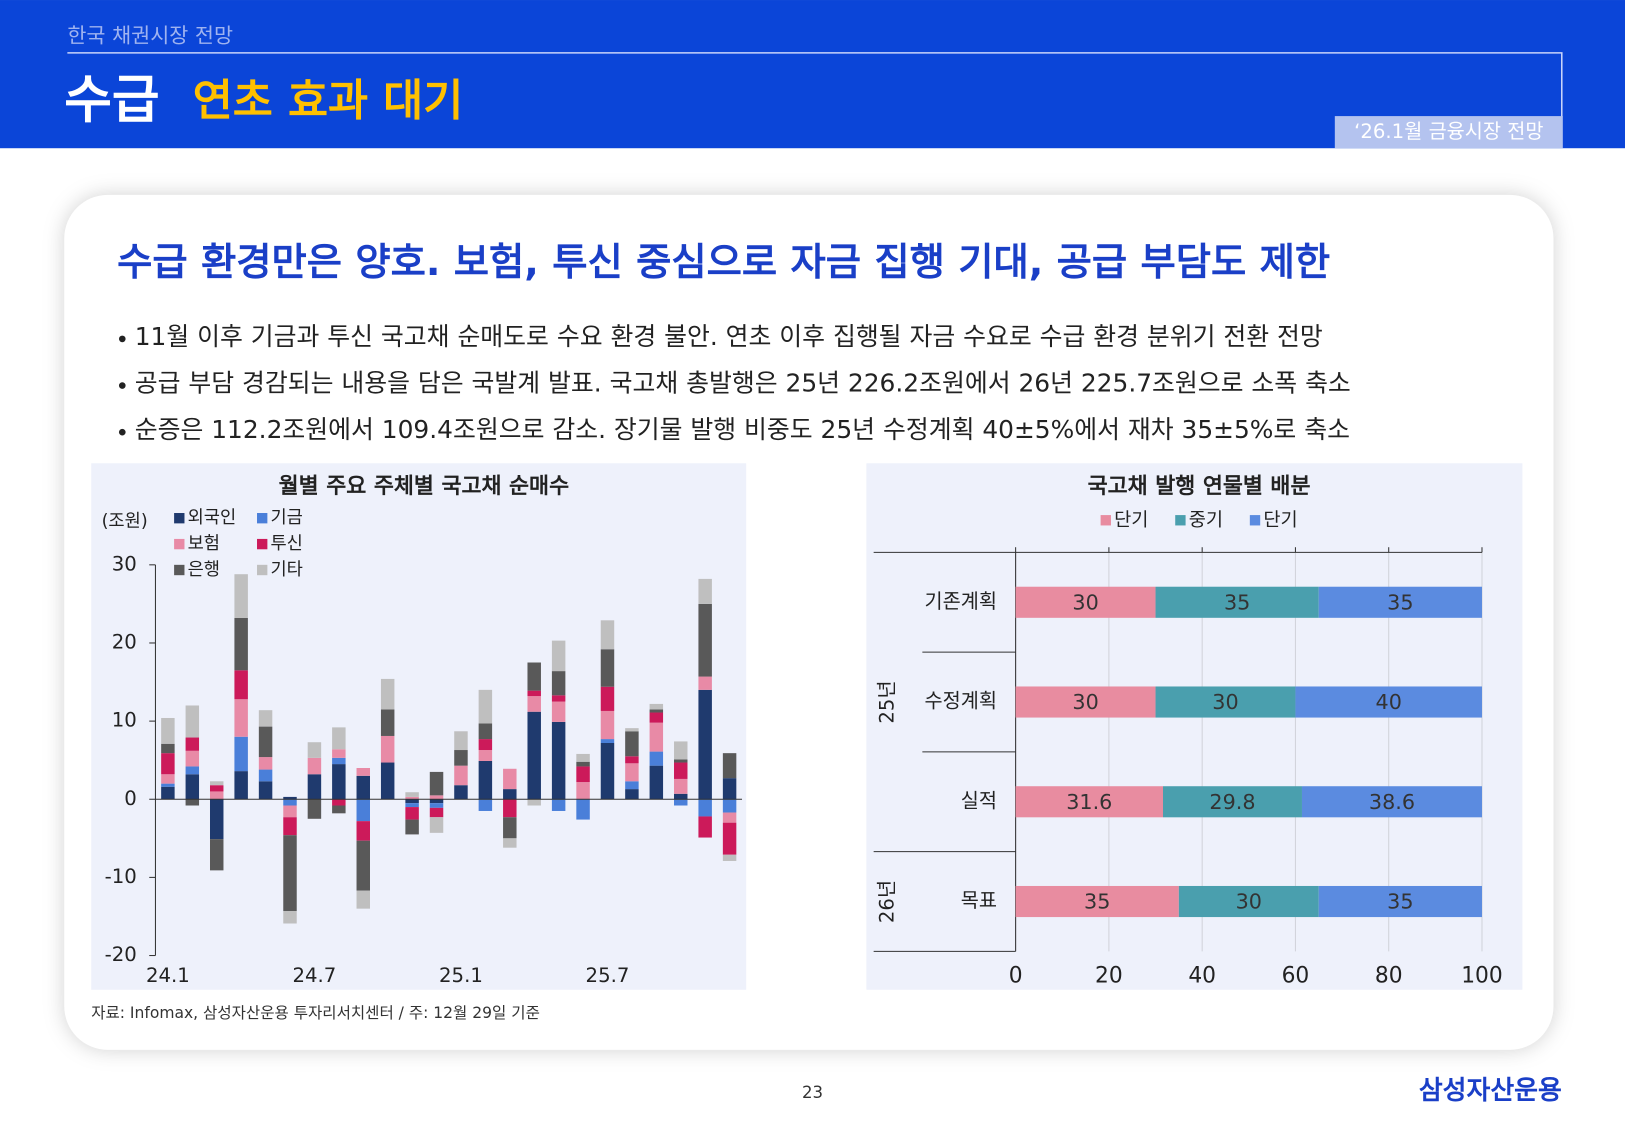 This screenshot has height=1125, width=1625. What do you see at coordinates (125, 521) in the screenshot?
I see `y-axis-label: (조원)` at bounding box center [125, 521].